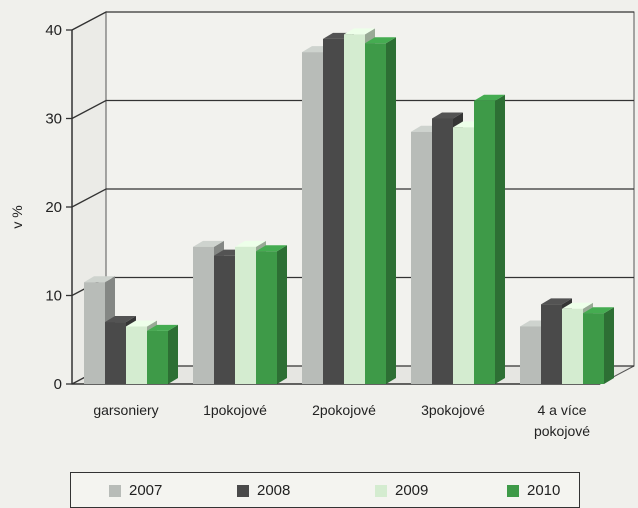  I want to click on y-tick-label: 20, so click(53, 207).